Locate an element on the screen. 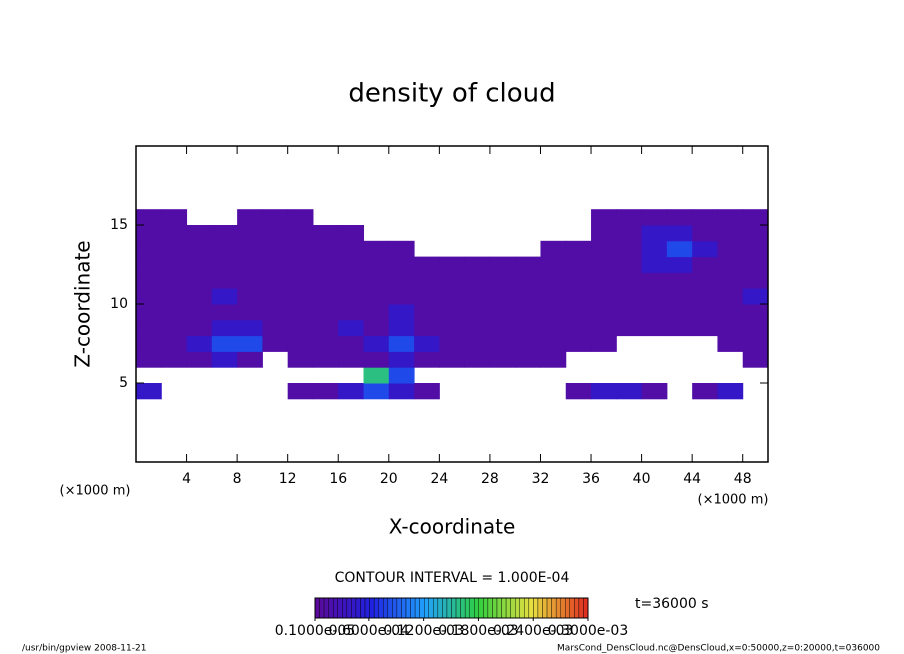  colorbar-frame is located at coordinates (451, 608).